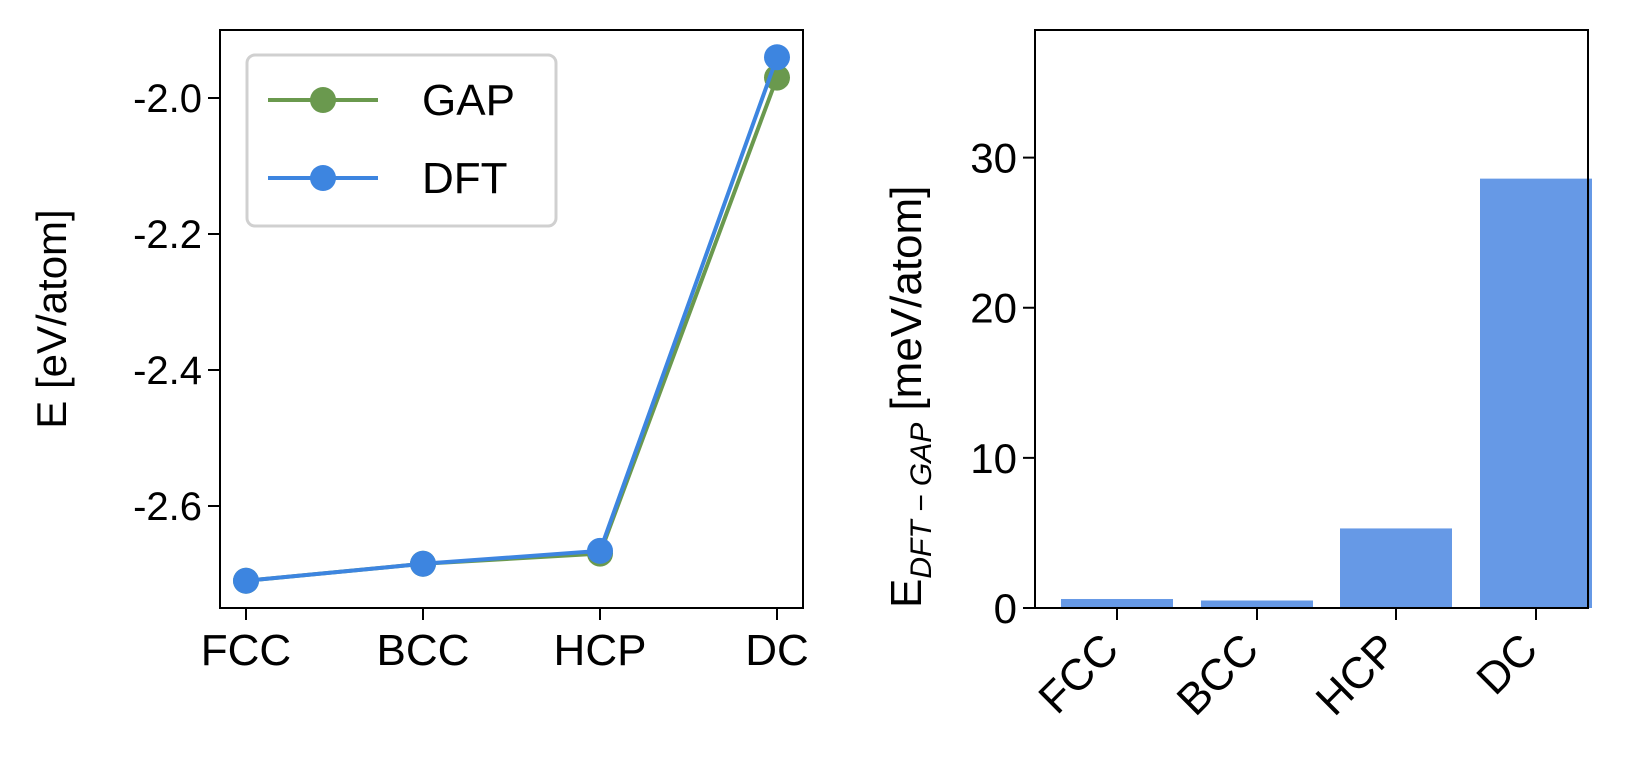 The height and width of the screenshot is (782, 1644). What do you see at coordinates (600, 650) in the screenshot?
I see `line-chart-x-tick-label: HCP` at bounding box center [600, 650].